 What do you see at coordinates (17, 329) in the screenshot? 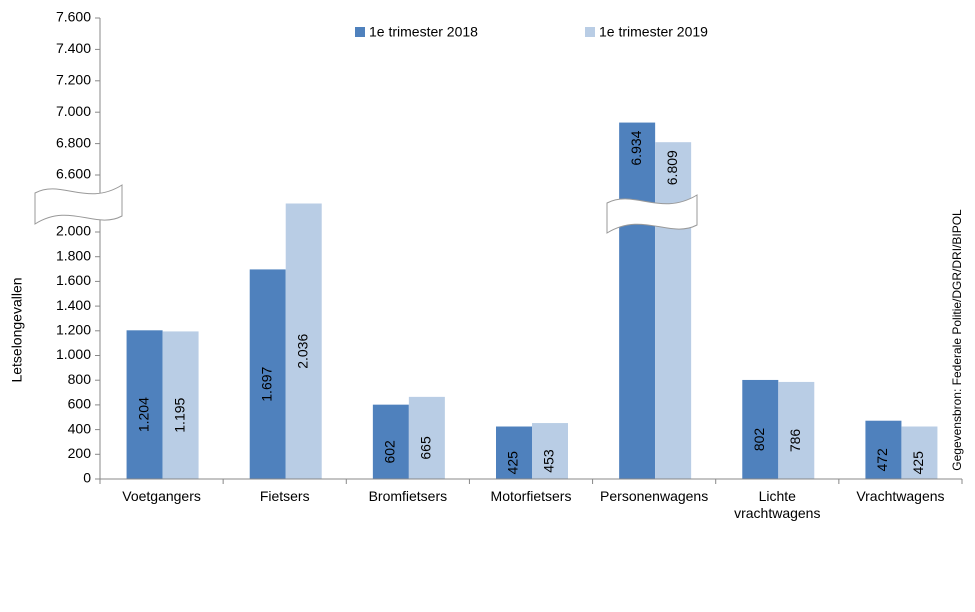
I see `y-axis-label: Letselongevallen` at bounding box center [17, 329].